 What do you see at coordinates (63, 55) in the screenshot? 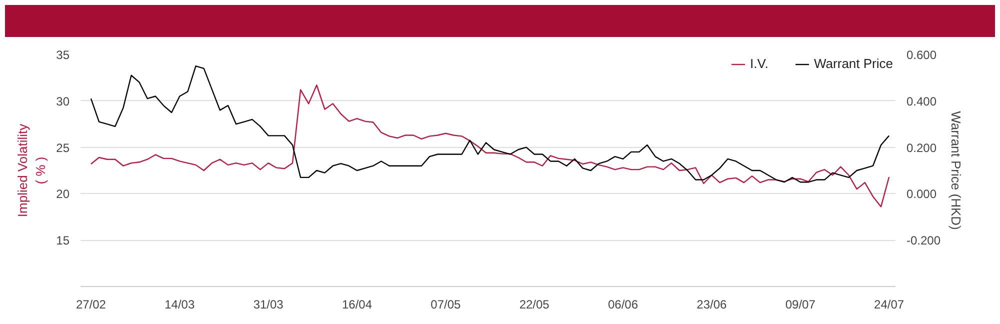
I see `y-tick-label: 35` at bounding box center [63, 55].